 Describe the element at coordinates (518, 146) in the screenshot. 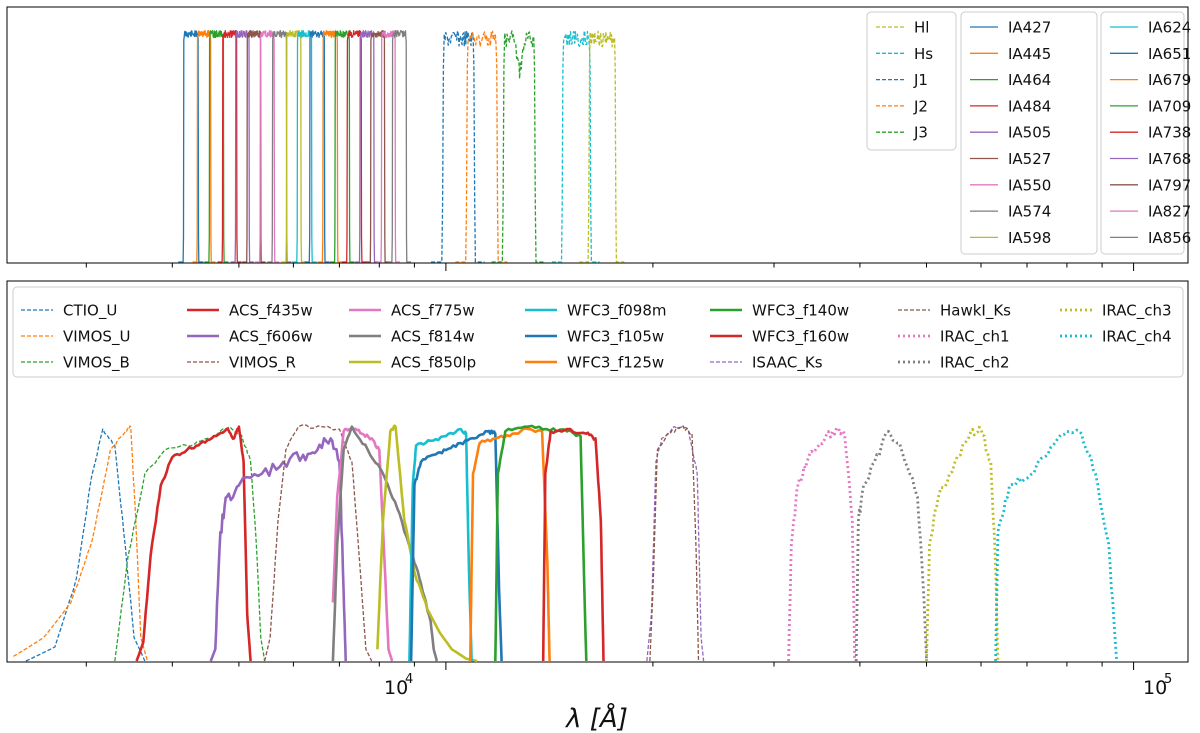

I see `curve-j3` at that location.